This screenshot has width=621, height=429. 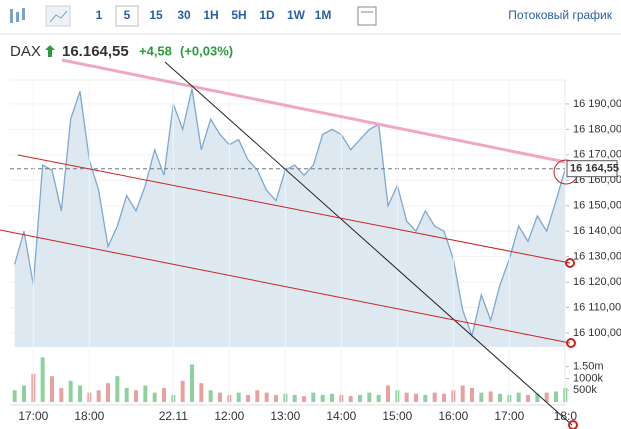 What do you see at coordinates (155, 50) in the screenshot?
I see `change: +4,58` at bounding box center [155, 50].